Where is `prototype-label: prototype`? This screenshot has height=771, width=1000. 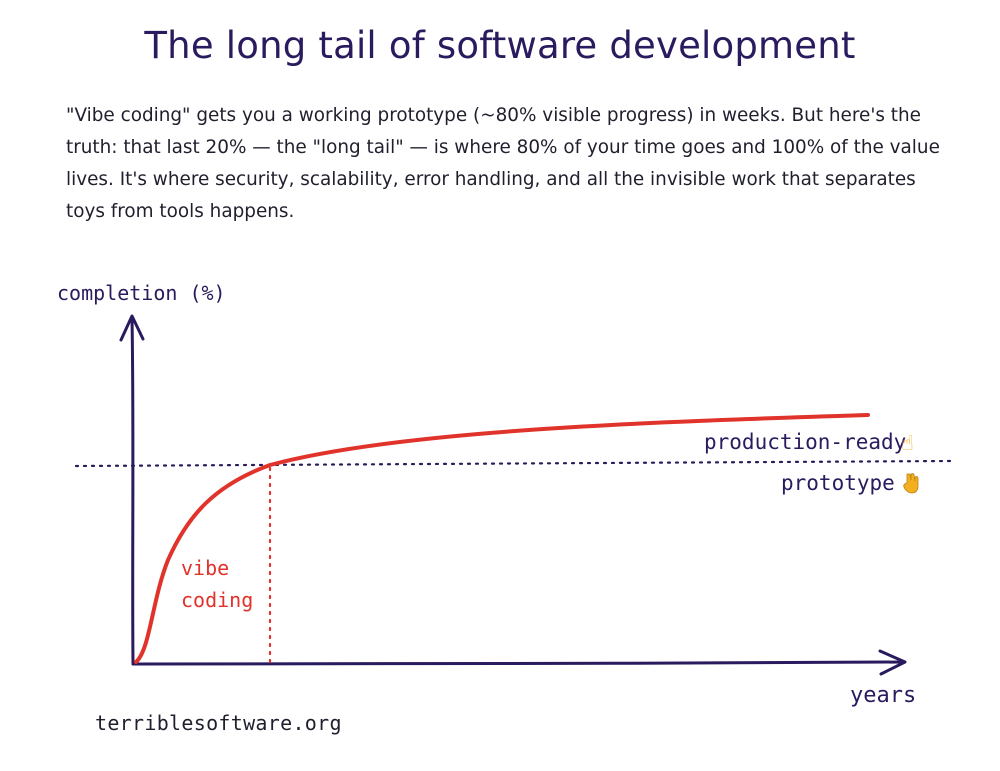
prototype-label: prototype is located at coordinates (838, 483).